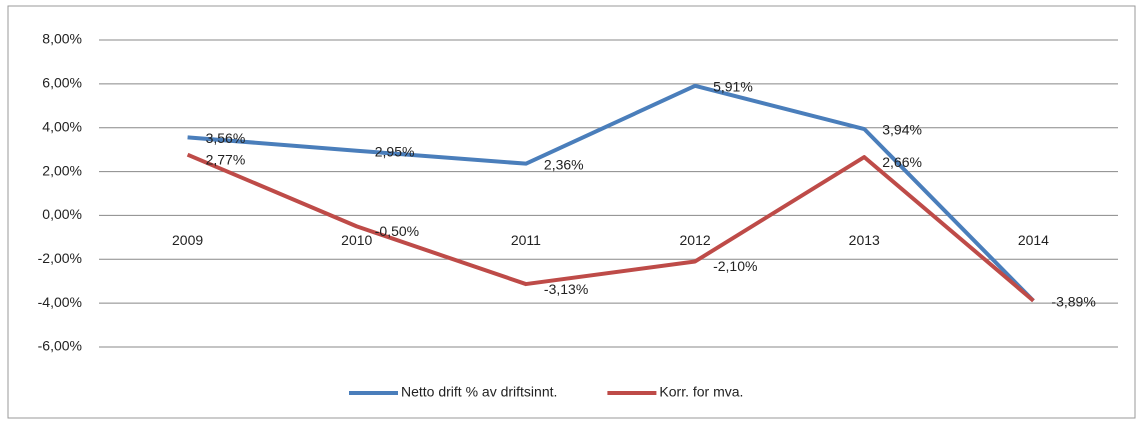  I want to click on y-tick-label: -4,00%, so click(60, 302).